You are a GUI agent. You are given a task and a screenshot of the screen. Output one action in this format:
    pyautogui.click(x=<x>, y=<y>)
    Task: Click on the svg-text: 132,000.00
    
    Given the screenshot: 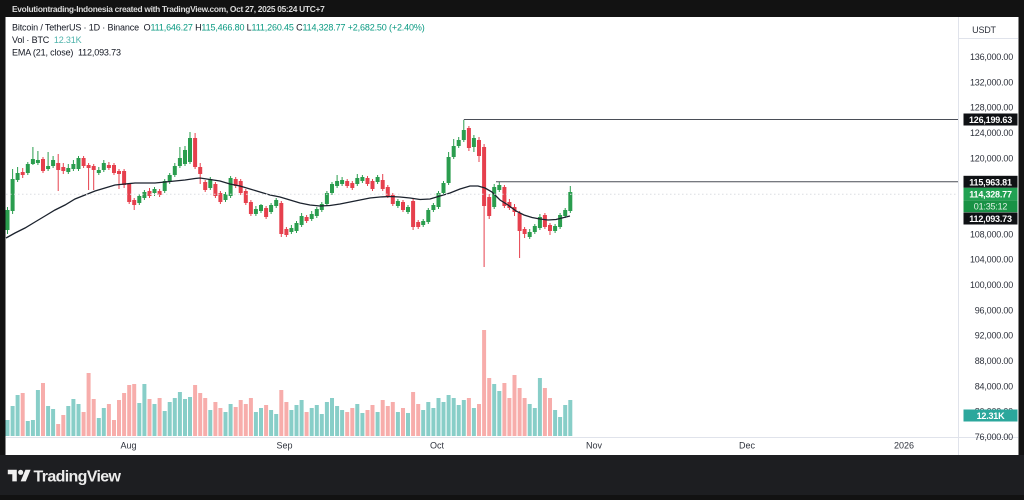 What is the action you would take?
    pyautogui.click(x=991, y=82)
    